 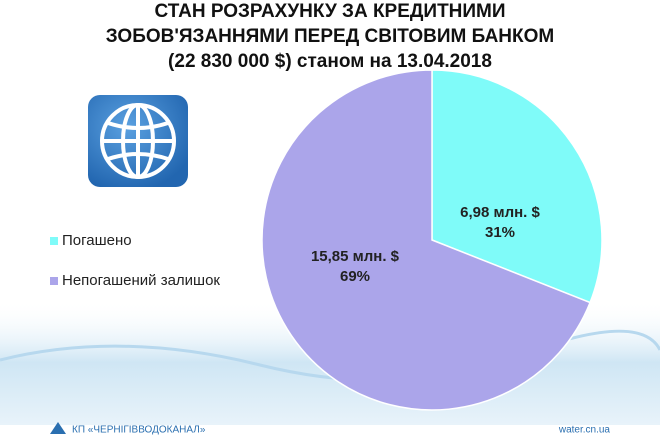 I want to click on pie-slice, so click(x=517, y=186).